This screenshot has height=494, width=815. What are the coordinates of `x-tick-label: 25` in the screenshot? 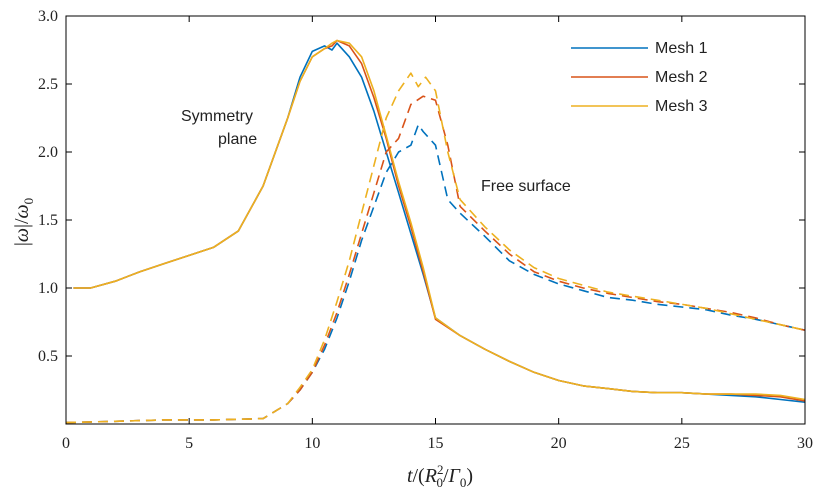 It's located at (682, 443).